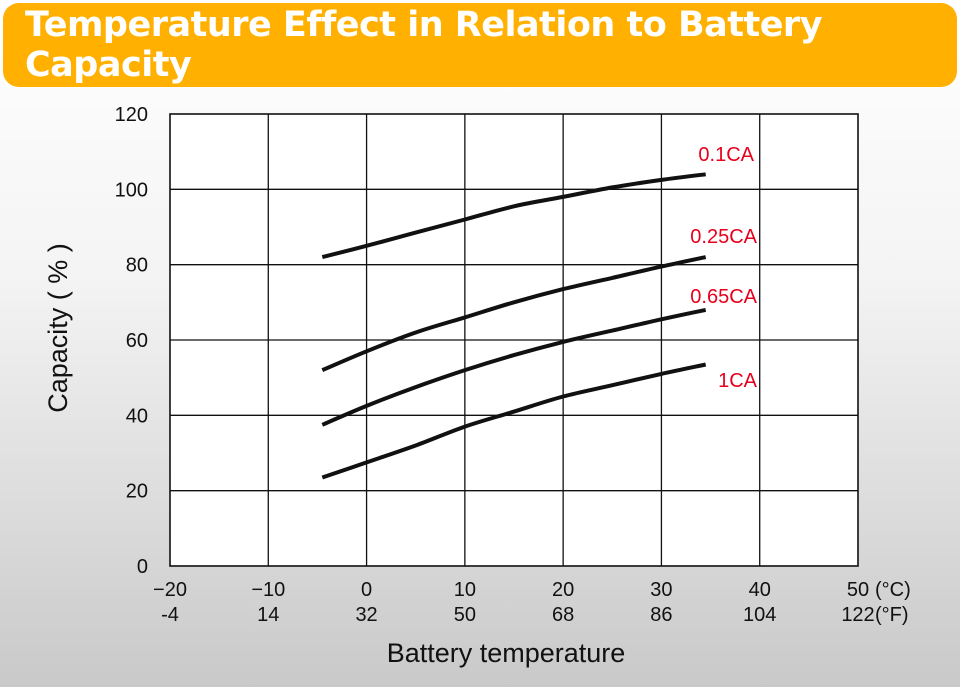 The image size is (960, 687). Describe the element at coordinates (170, 615) in the screenshot. I see `x-secondary-tick-label: -4` at that location.